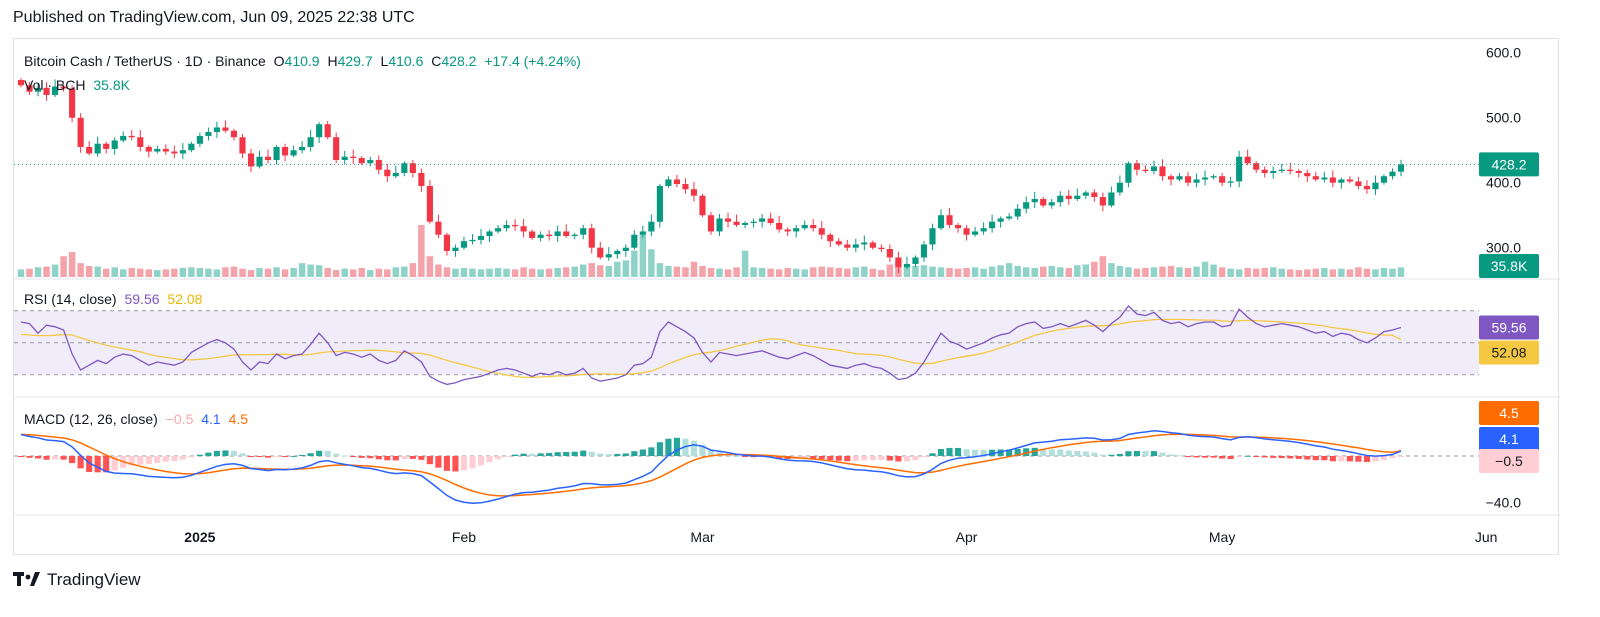  What do you see at coordinates (179, 419) in the screenshot?
I see `macd-hist-value: −0.5` at bounding box center [179, 419].